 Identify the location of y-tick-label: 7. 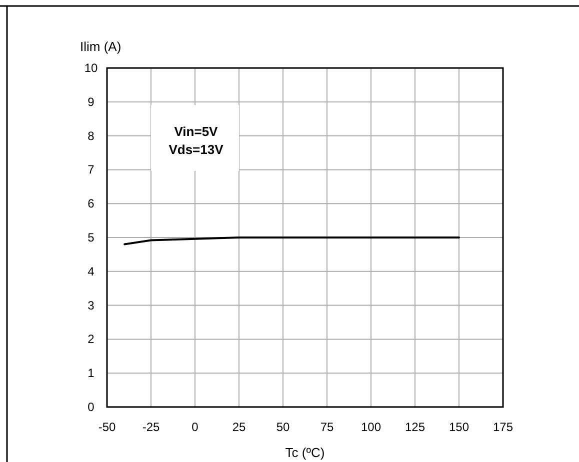
(91, 169).